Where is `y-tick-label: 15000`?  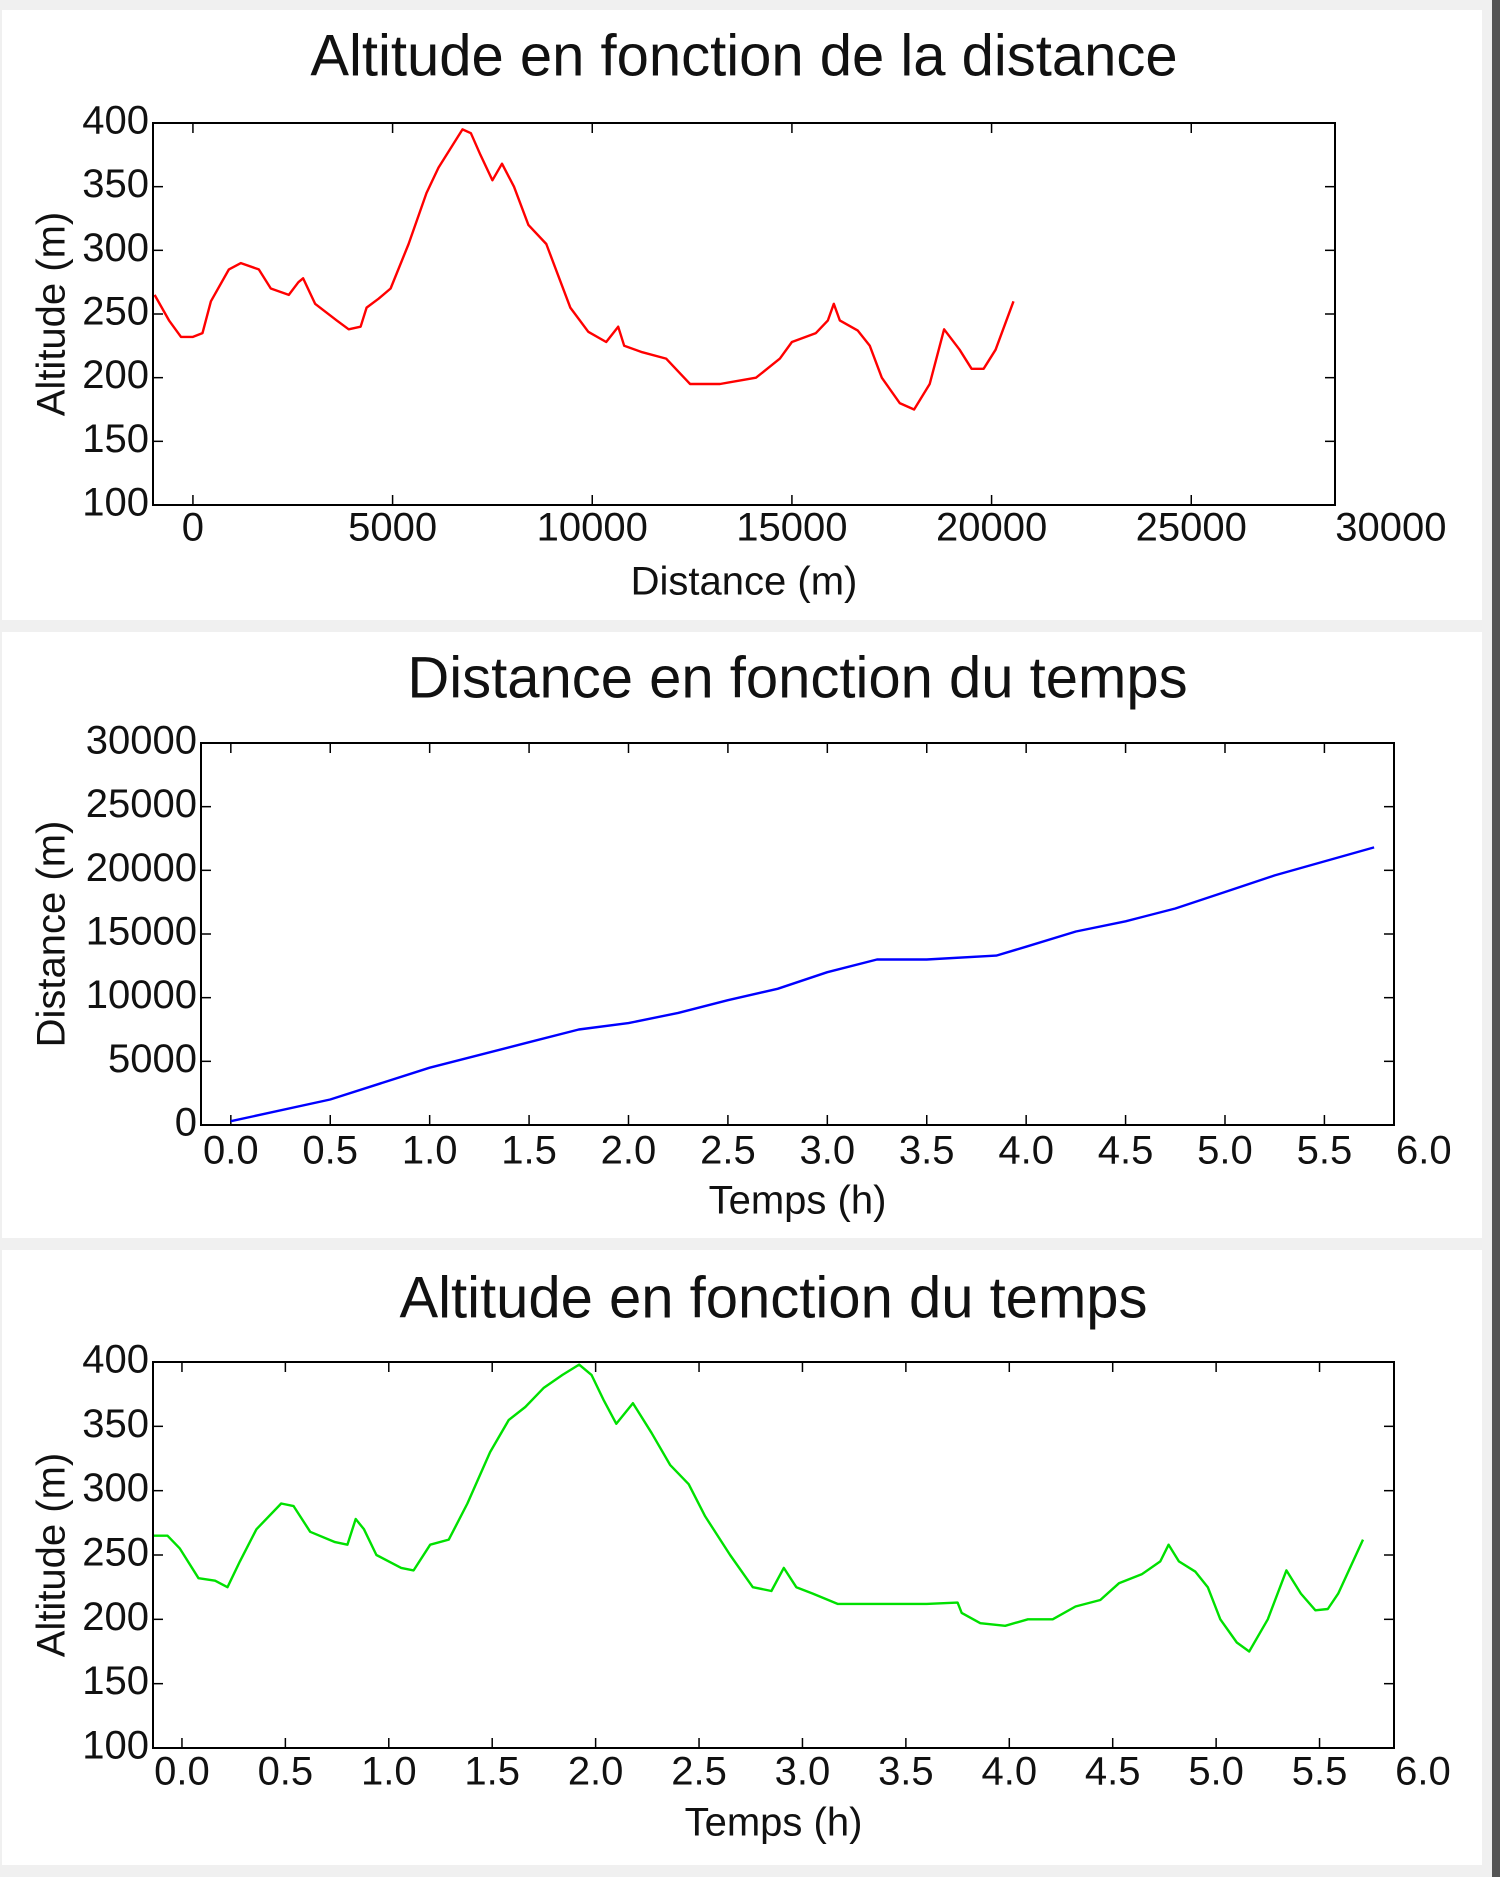
y-tick-label: 15000 is located at coordinates (141, 932).